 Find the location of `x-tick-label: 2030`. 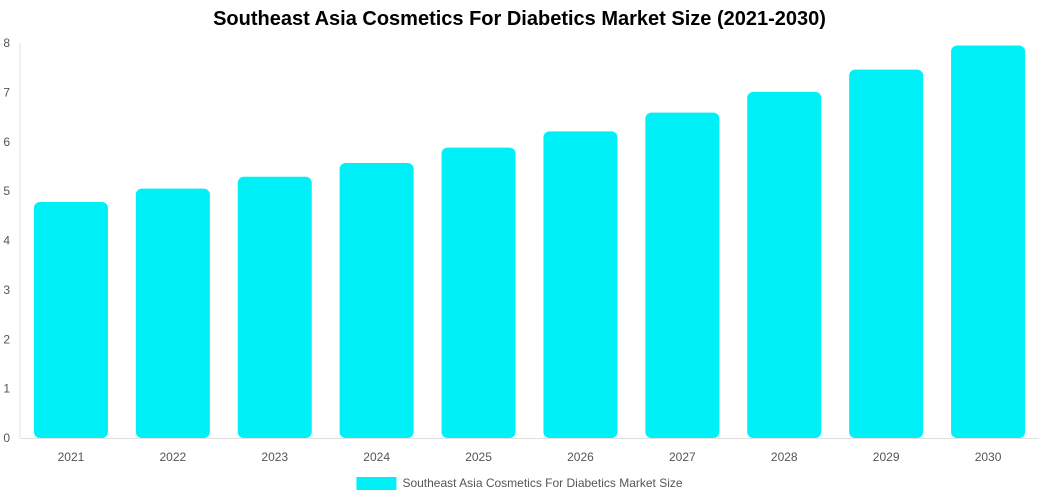

x-tick-label: 2030 is located at coordinates (988, 457).